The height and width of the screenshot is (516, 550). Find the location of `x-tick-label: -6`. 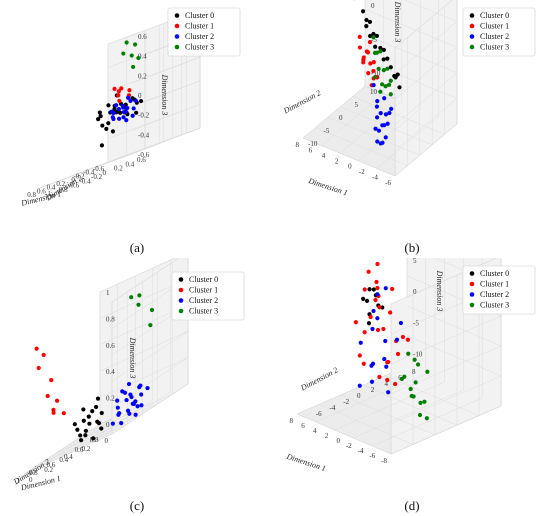

x-tick-label: -6 is located at coordinates (372, 456).